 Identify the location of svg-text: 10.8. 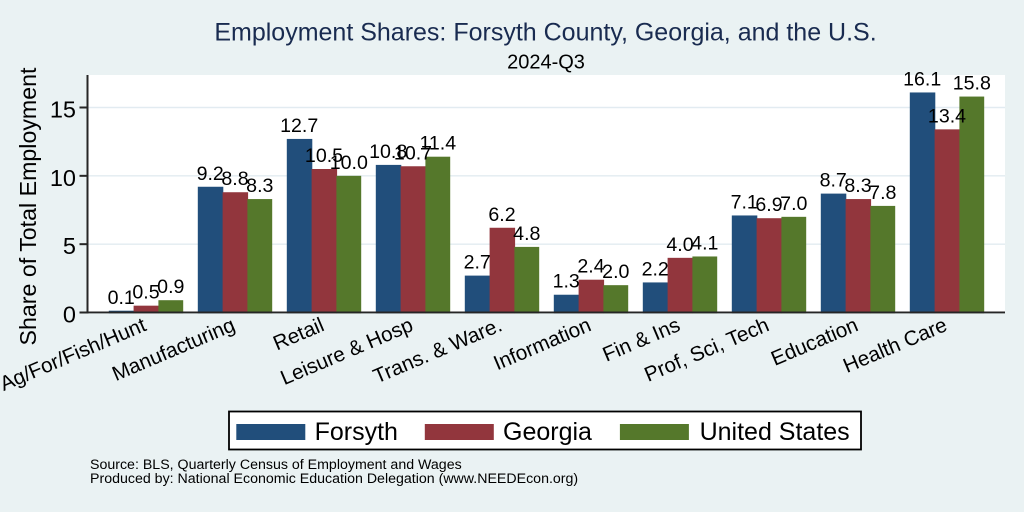
(388, 152).